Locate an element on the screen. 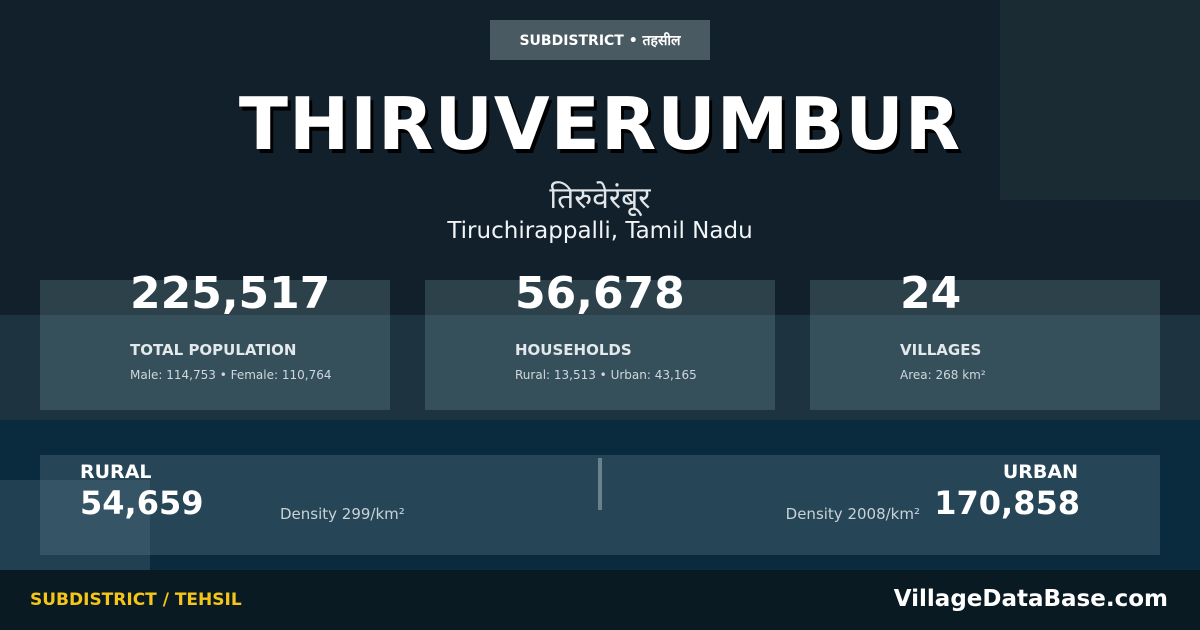  rural-density: Density 299/km² is located at coordinates (342, 514).